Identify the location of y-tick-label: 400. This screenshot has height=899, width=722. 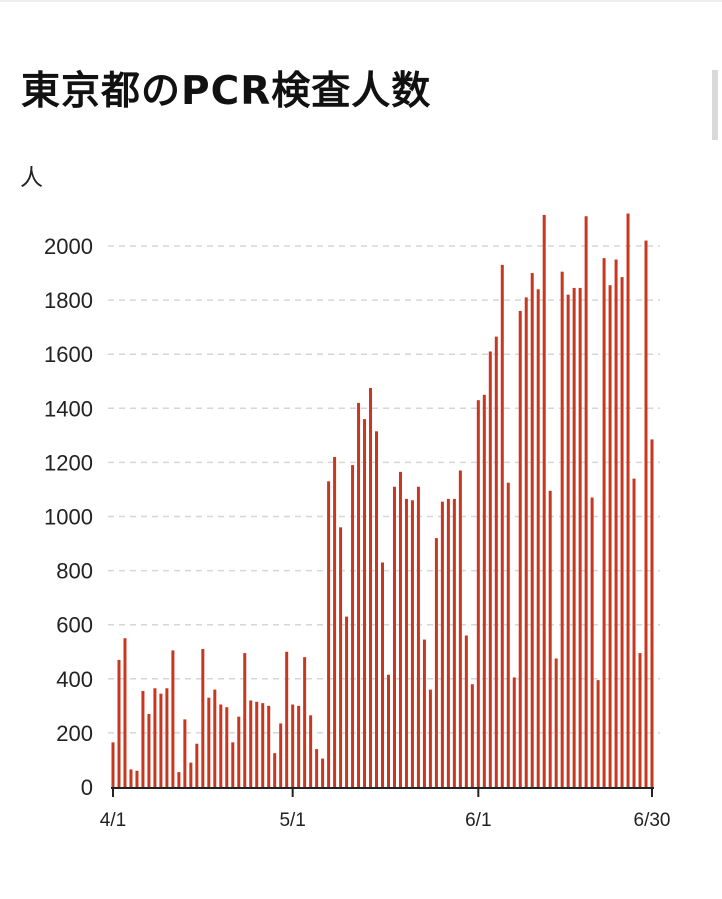
(74, 679).